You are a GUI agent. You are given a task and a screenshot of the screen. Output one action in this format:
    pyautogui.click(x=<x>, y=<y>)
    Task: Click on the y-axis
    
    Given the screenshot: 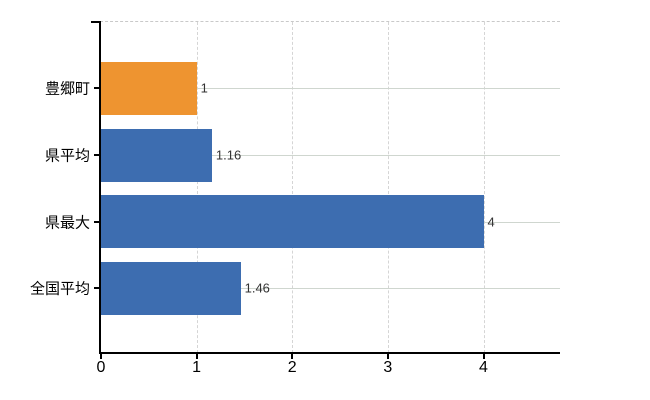 What is the action you would take?
    pyautogui.click(x=100, y=187)
    